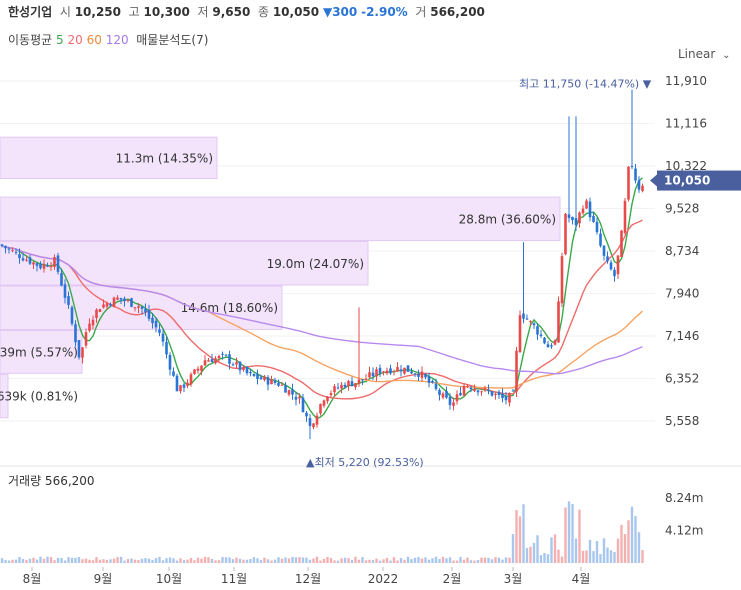 This screenshot has height=590, width=741. I want to click on ma60-label: 60, so click(94, 40).